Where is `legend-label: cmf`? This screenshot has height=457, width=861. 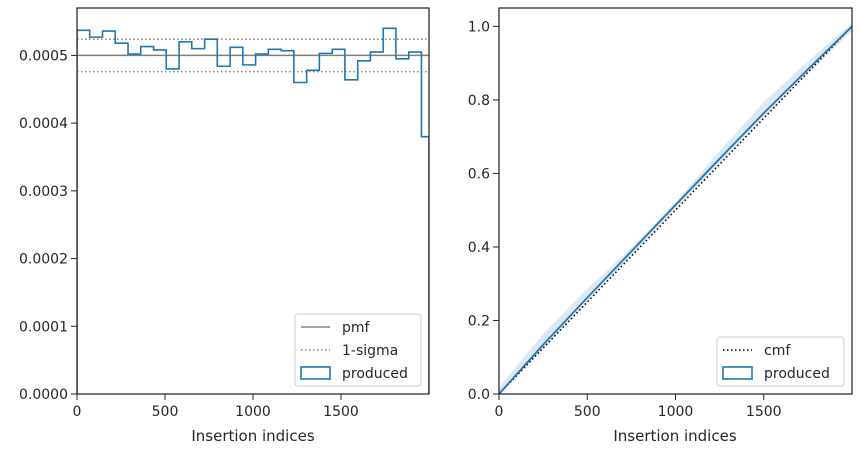
legend-label: cmf is located at coordinates (777, 351).